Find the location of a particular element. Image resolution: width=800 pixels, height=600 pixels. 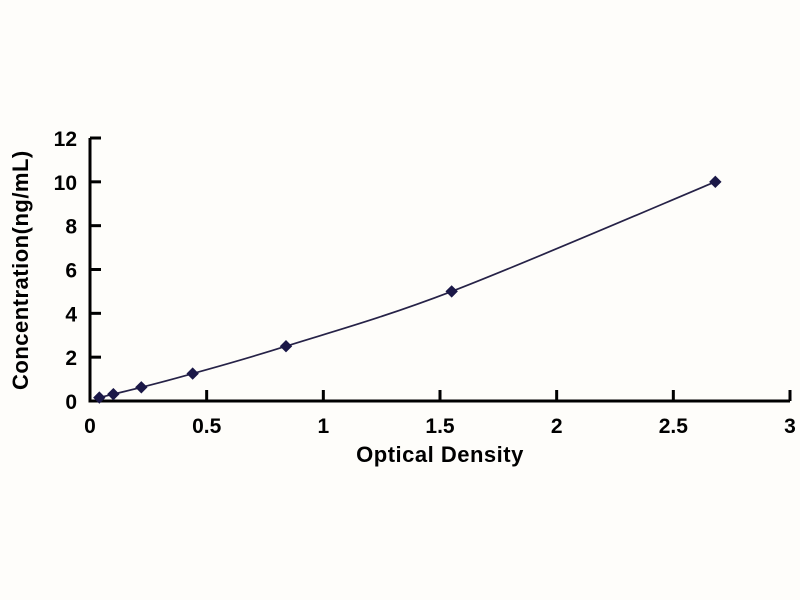

y-tick-label: 0 is located at coordinates (71, 402).